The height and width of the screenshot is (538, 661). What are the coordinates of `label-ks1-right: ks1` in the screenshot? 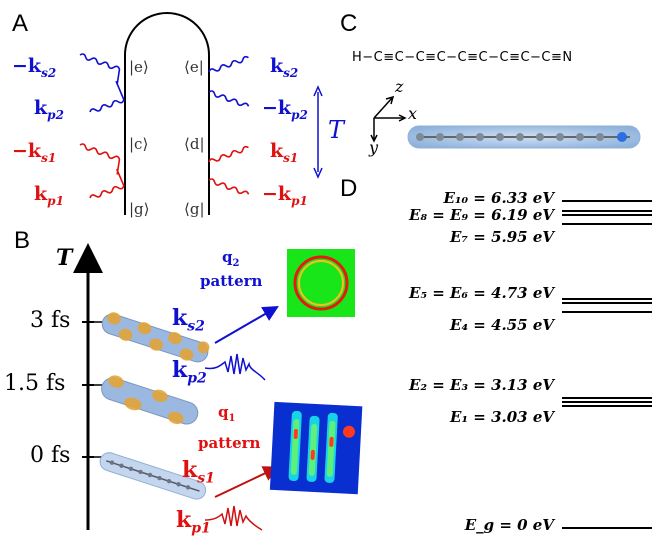 It's located at (284, 152).